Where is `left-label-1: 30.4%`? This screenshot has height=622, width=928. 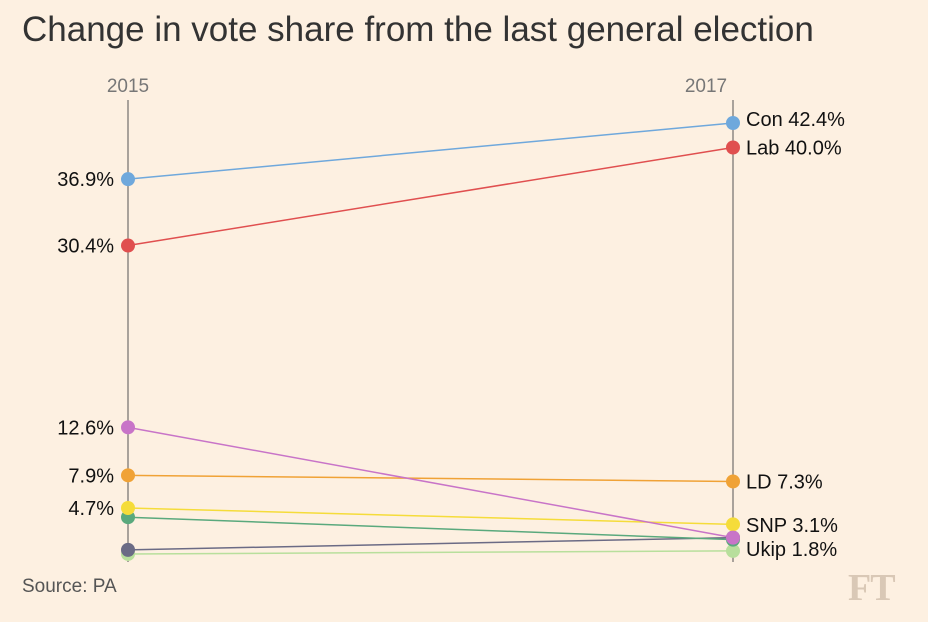 left-label-1: 30.4% is located at coordinates (85, 247).